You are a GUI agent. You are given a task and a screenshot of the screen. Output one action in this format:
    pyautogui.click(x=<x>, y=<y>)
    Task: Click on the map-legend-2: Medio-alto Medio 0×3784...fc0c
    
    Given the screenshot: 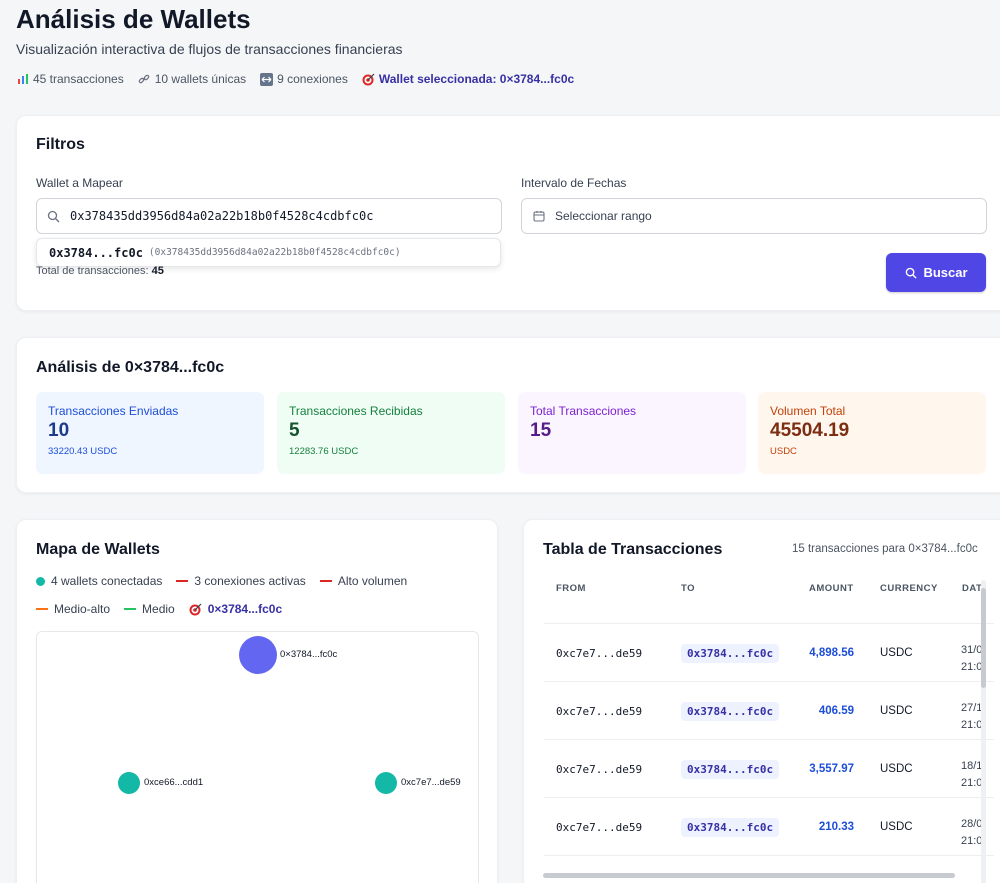 What is the action you would take?
    pyautogui.click(x=159, y=609)
    